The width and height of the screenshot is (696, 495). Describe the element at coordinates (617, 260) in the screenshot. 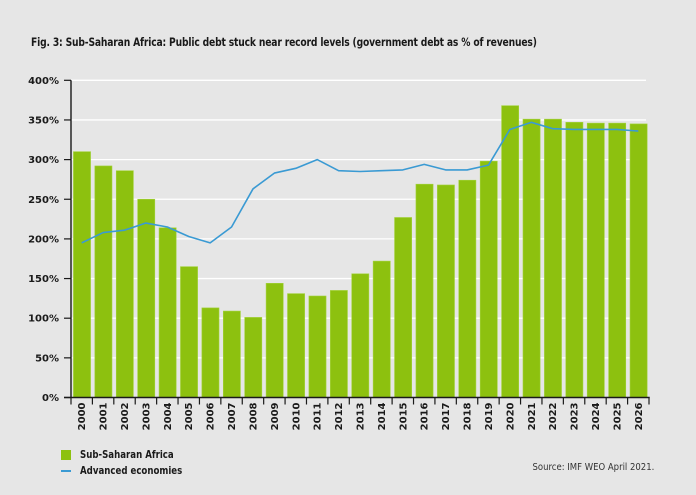

I see `bar-2025` at that location.